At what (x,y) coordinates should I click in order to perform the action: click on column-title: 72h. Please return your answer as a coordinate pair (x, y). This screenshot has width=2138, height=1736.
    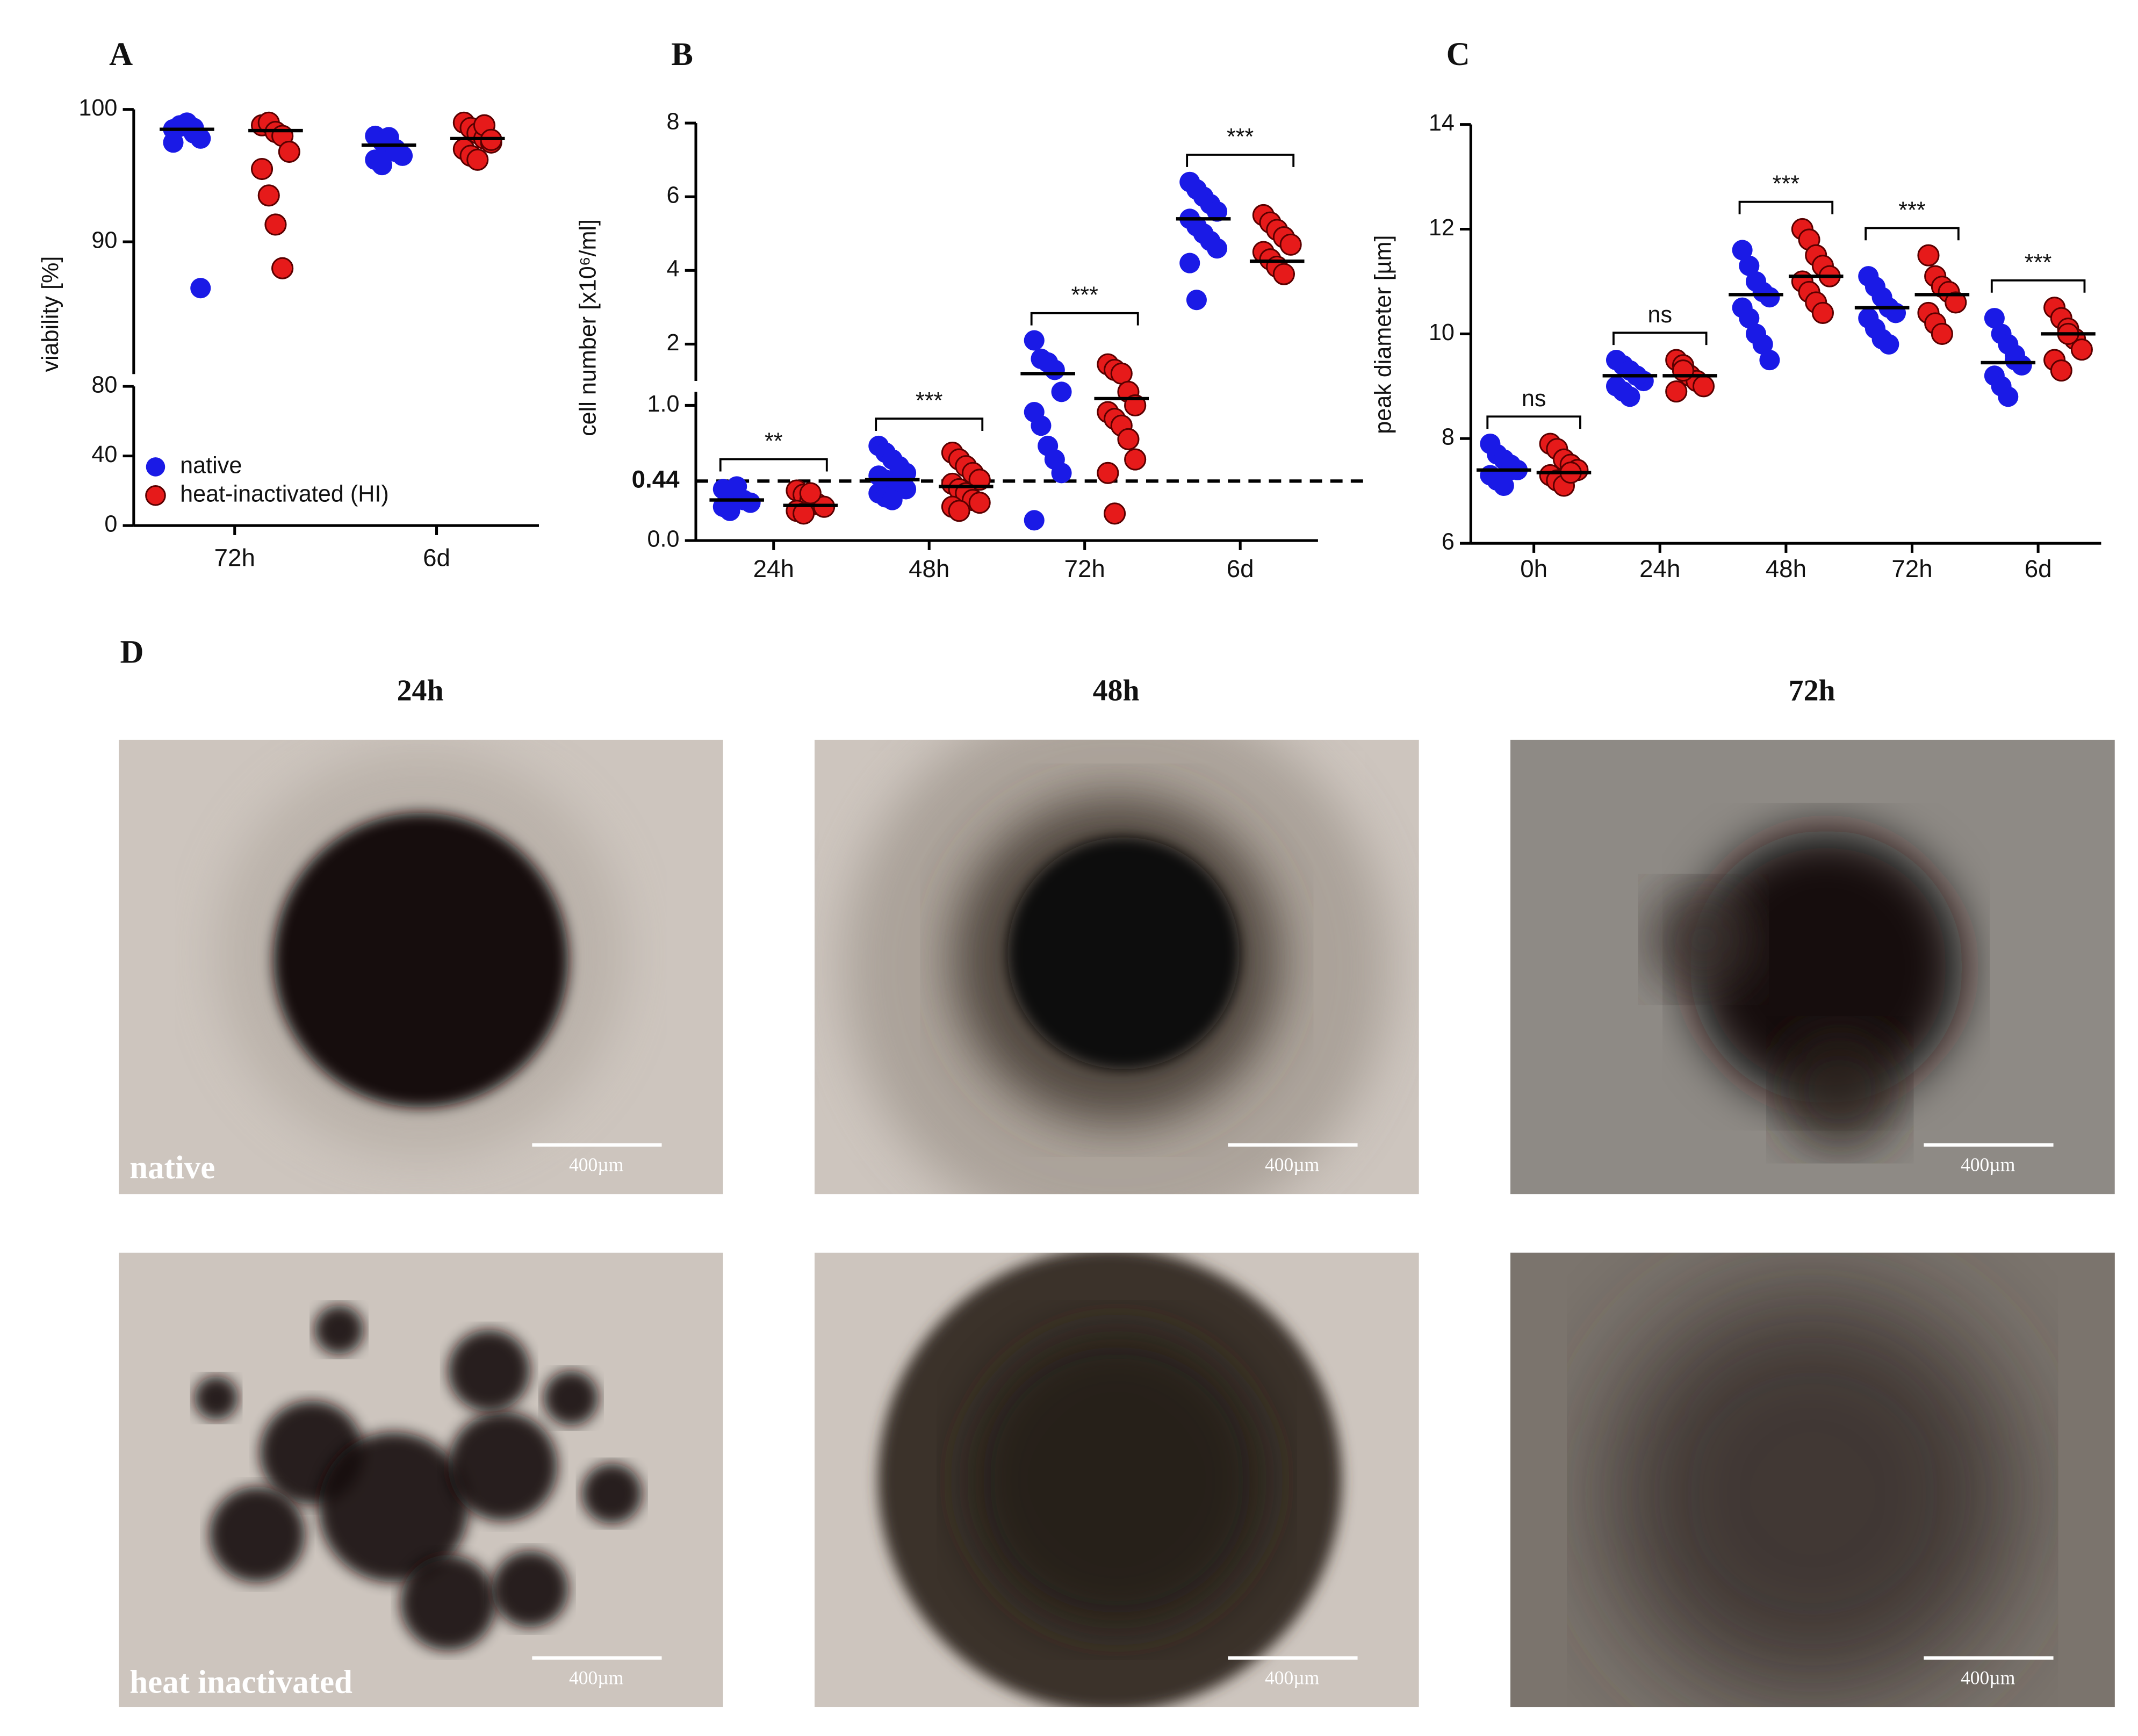
    Looking at the image, I should click on (1812, 690).